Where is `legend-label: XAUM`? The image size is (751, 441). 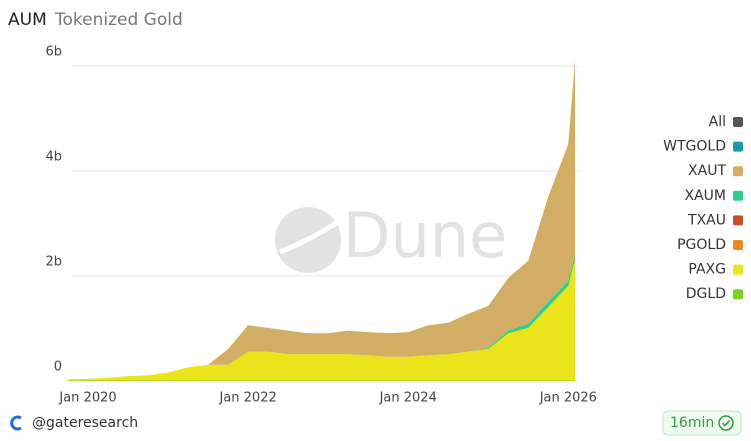
legend-label: XAUM is located at coordinates (706, 196).